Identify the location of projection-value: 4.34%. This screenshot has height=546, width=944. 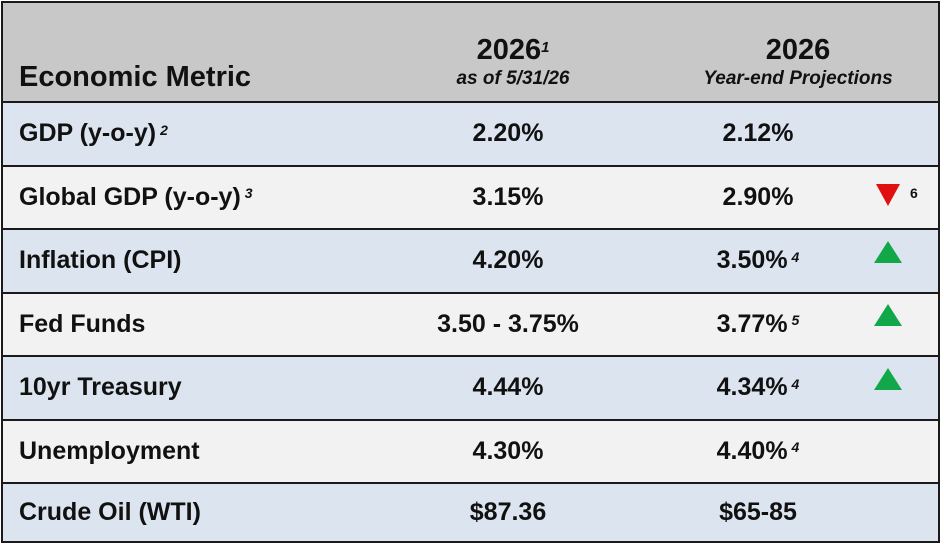
(752, 387).